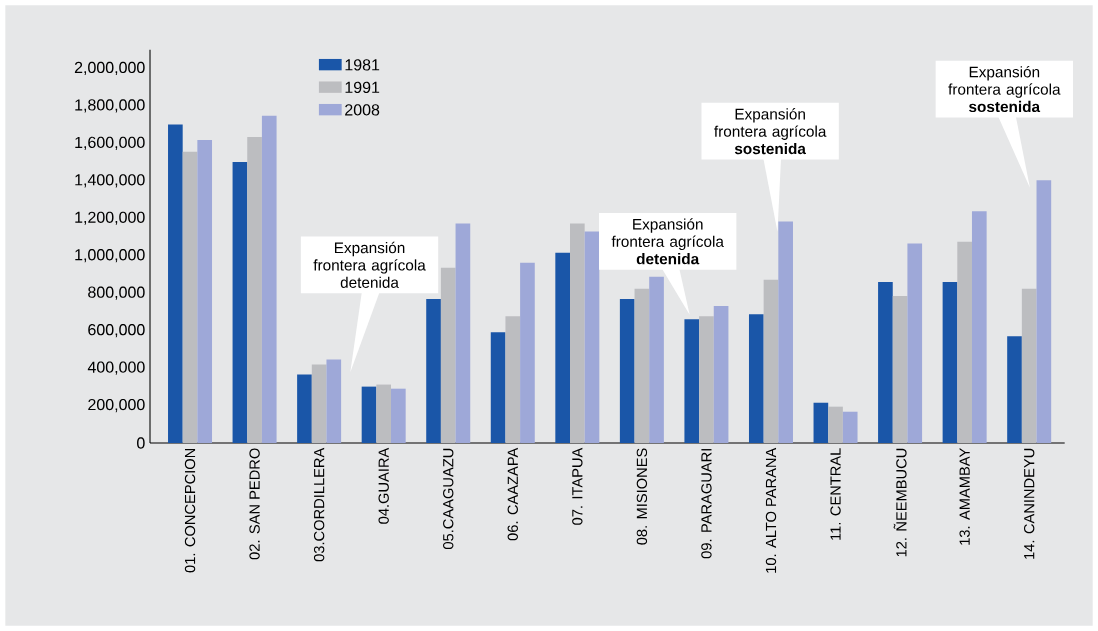 Image resolution: width=1098 pixels, height=631 pixels. What do you see at coordinates (319, 504) in the screenshot?
I see `x-tick-label: 03.CORDILLERA` at bounding box center [319, 504].